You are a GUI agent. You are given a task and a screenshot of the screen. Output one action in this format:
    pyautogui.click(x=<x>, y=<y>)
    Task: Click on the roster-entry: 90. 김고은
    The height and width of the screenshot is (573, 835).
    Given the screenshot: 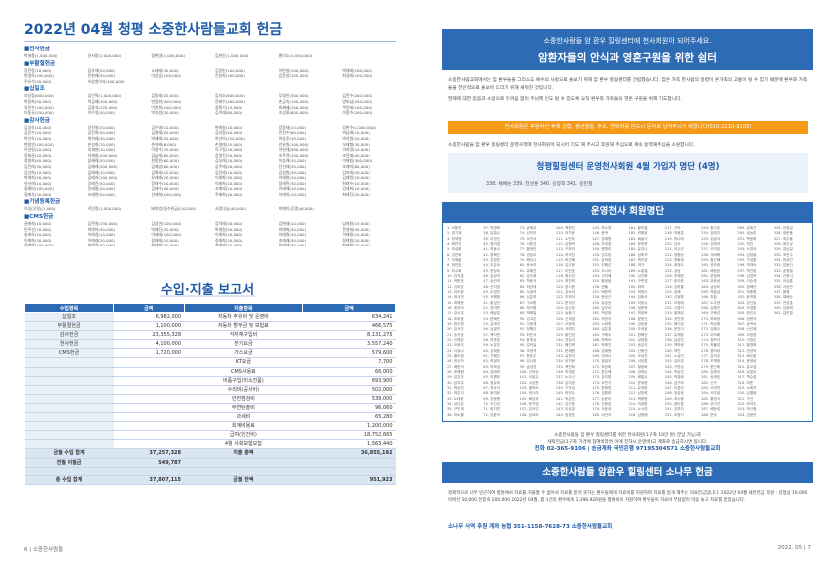 What is the action you would take?
    pyautogui.click(x=528, y=318)
    